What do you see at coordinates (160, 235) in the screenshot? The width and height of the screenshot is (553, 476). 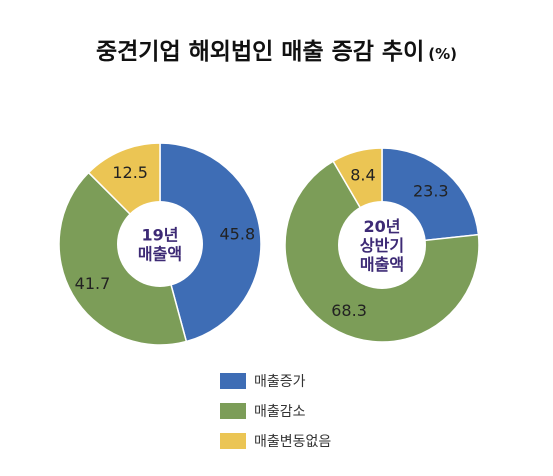 I see `donut-1-center-label-line-1: 19년` at bounding box center [160, 235].